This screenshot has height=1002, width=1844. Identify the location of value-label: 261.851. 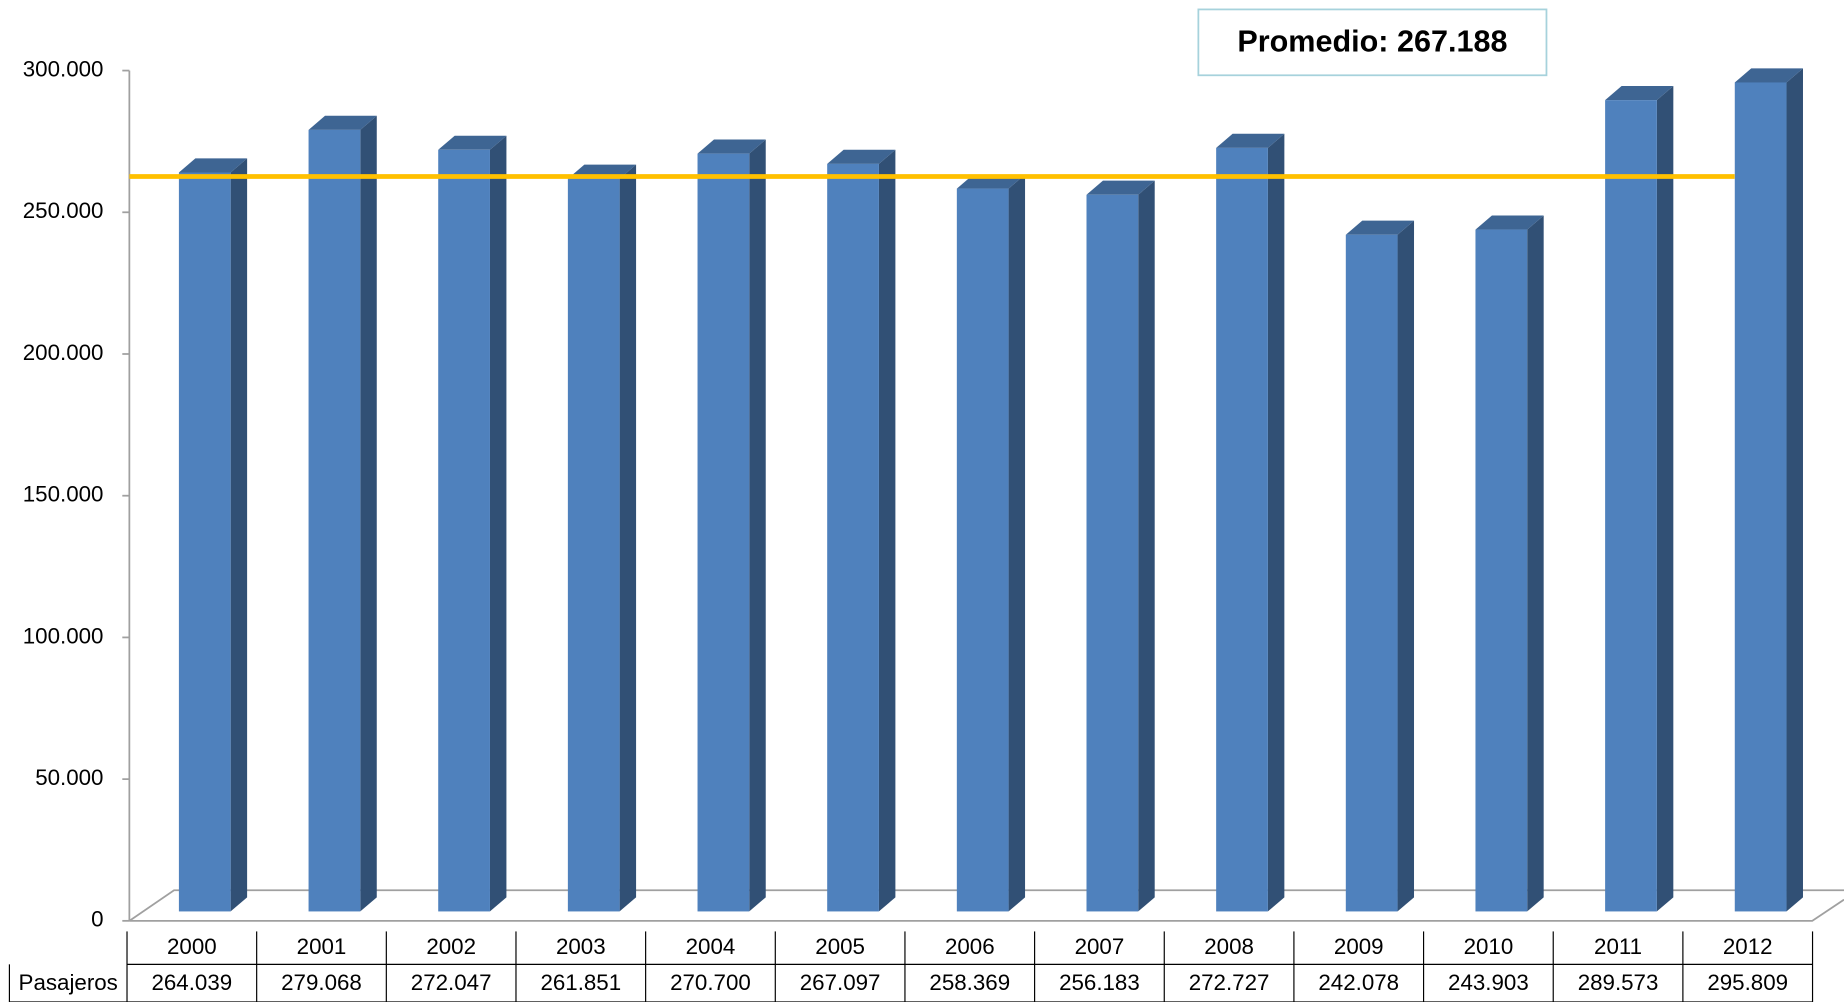
(580, 982).